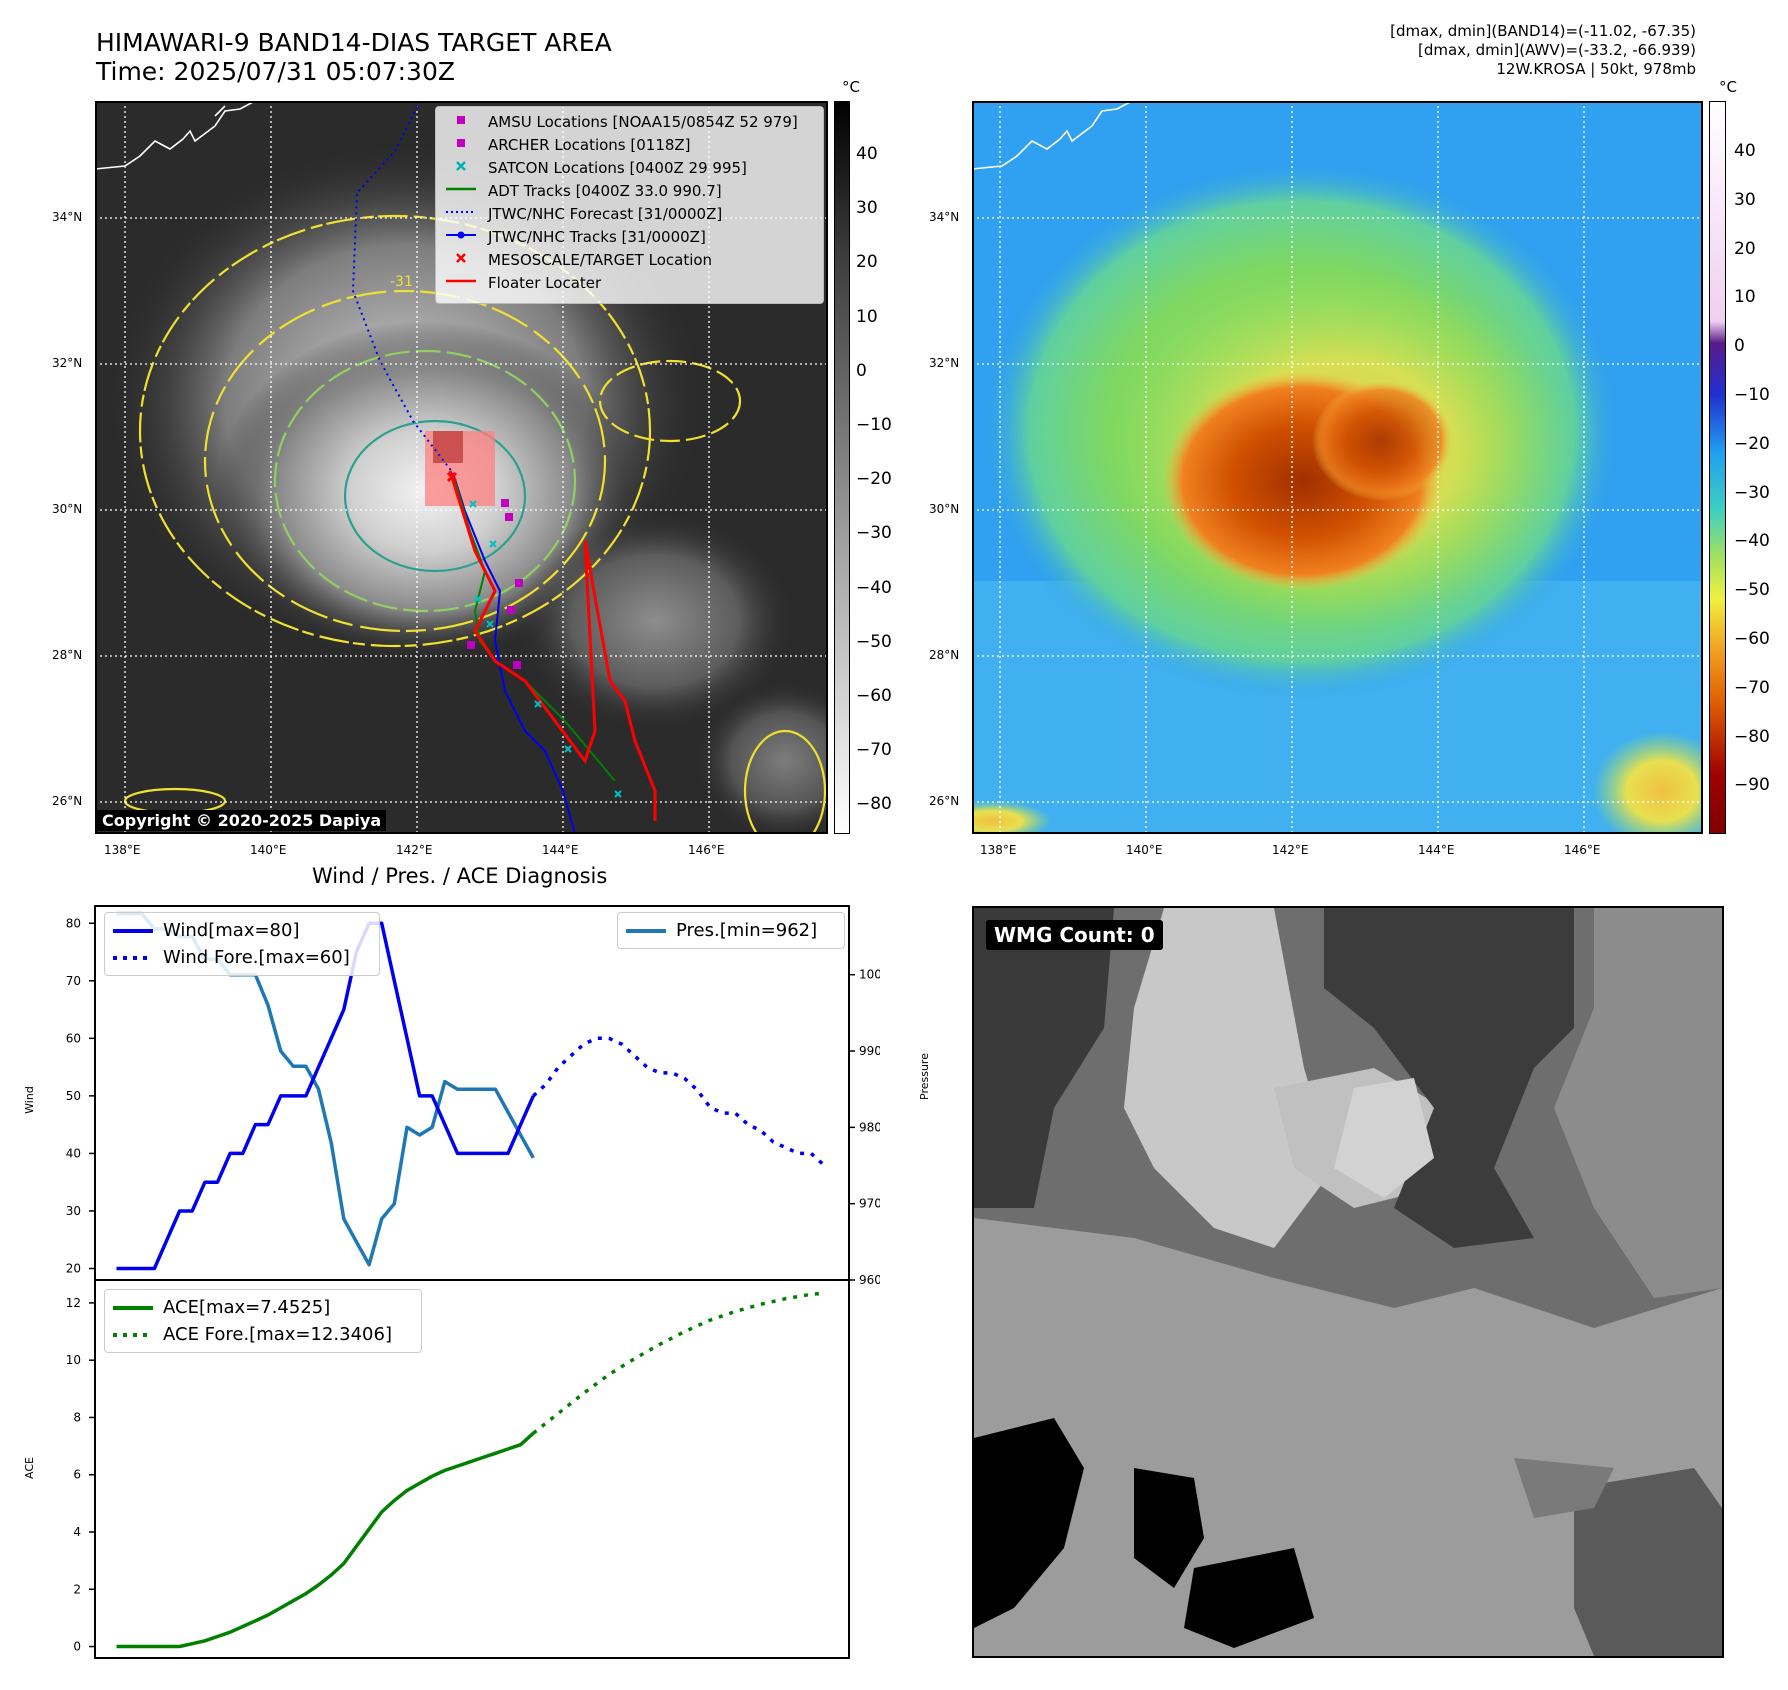  What do you see at coordinates (73, 923) in the screenshot?
I see `wind-axis-tick-label: 80` at bounding box center [73, 923].